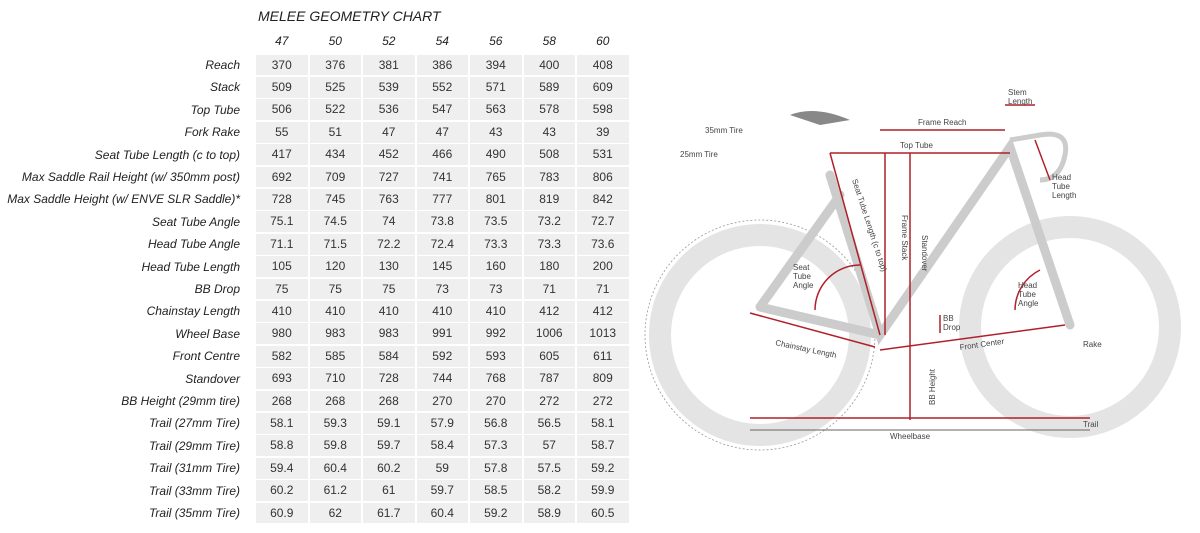 The image size is (1200, 533). Describe the element at coordinates (549, 334) in the screenshot. I see `cell: 1006` at that location.